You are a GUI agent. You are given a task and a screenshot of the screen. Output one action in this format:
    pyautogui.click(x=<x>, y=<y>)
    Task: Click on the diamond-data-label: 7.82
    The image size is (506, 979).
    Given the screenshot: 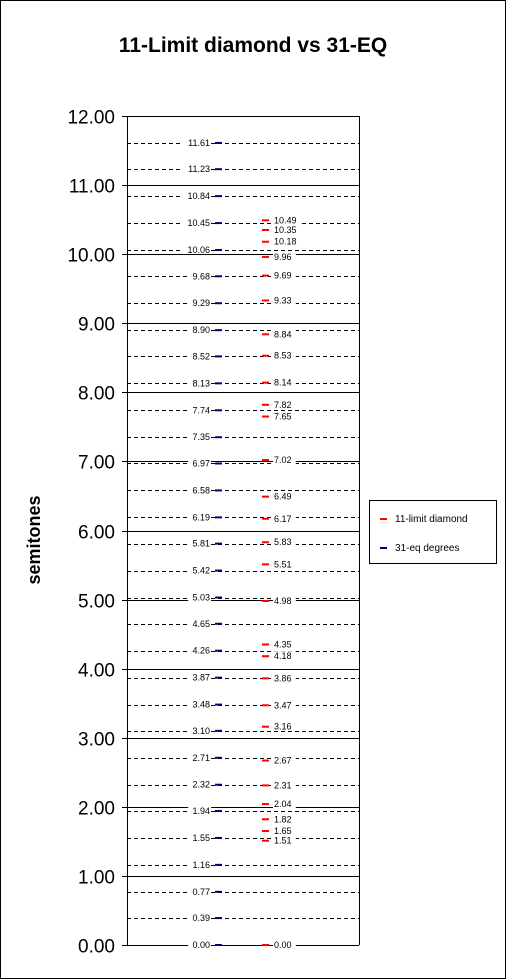 What is the action you would take?
    pyautogui.click(x=283, y=405)
    